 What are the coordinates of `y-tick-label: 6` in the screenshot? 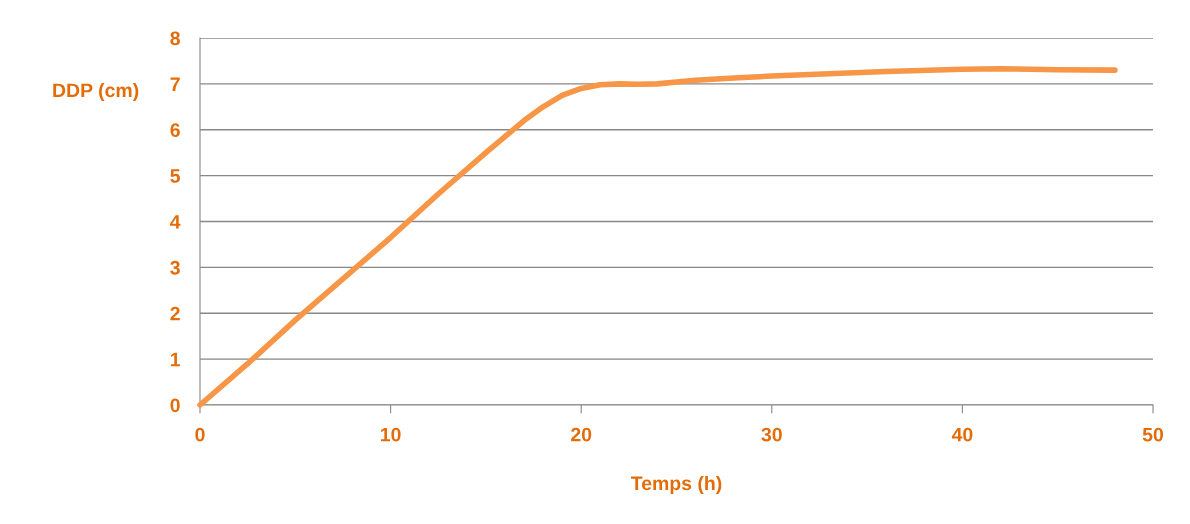 It's located at (175, 130).